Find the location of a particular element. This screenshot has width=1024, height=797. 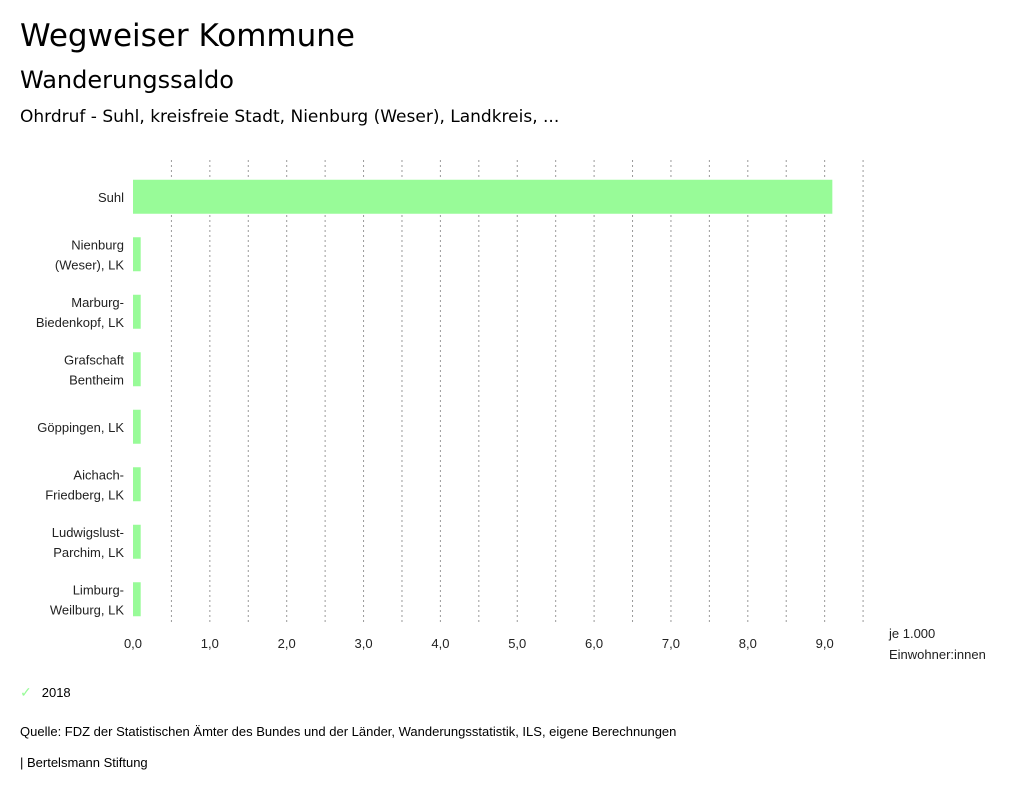

x-axis-label: je 1.000 is located at coordinates (911, 633).